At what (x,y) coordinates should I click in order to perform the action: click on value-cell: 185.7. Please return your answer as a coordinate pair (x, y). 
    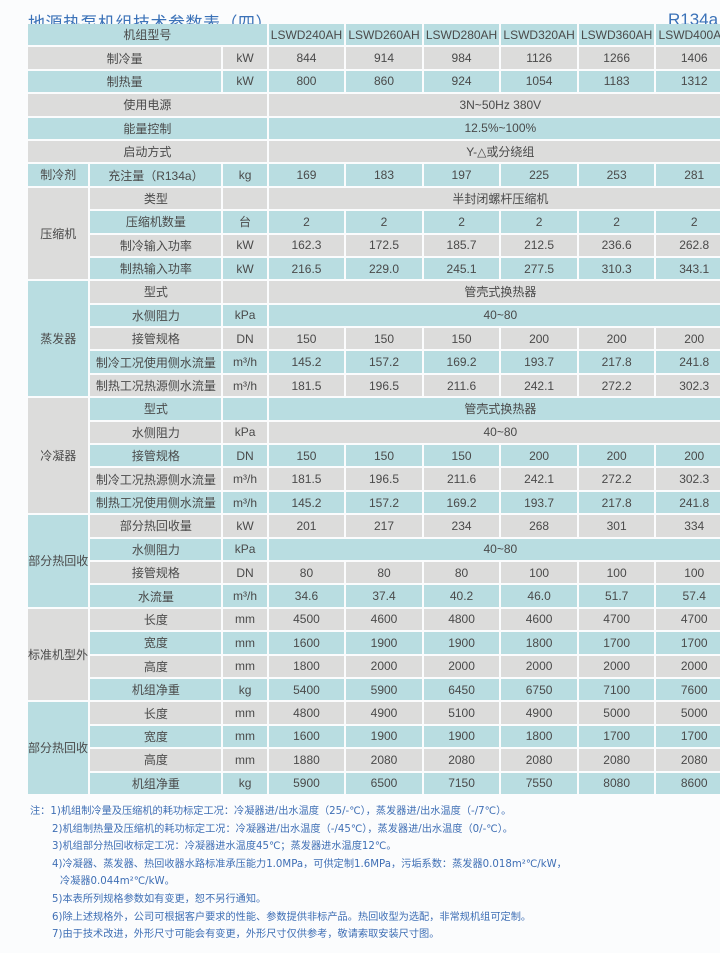
    Looking at the image, I should click on (461, 245).